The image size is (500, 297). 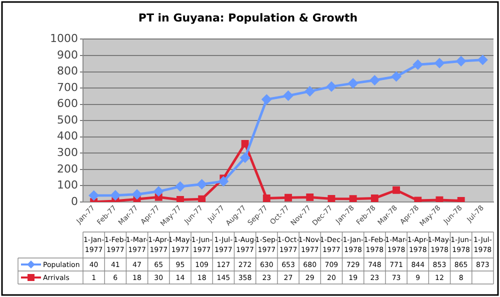 I want to click on y-tick-label: 100, so click(x=67, y=185).